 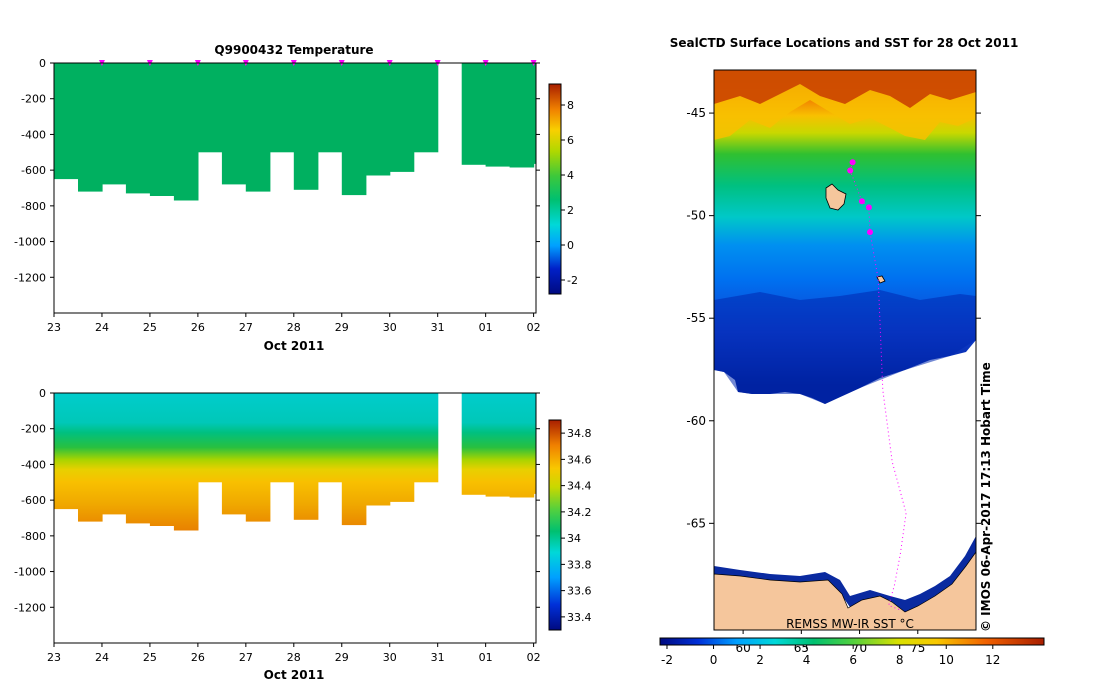 I want to click on kerguelen-island, so click(x=836, y=197).